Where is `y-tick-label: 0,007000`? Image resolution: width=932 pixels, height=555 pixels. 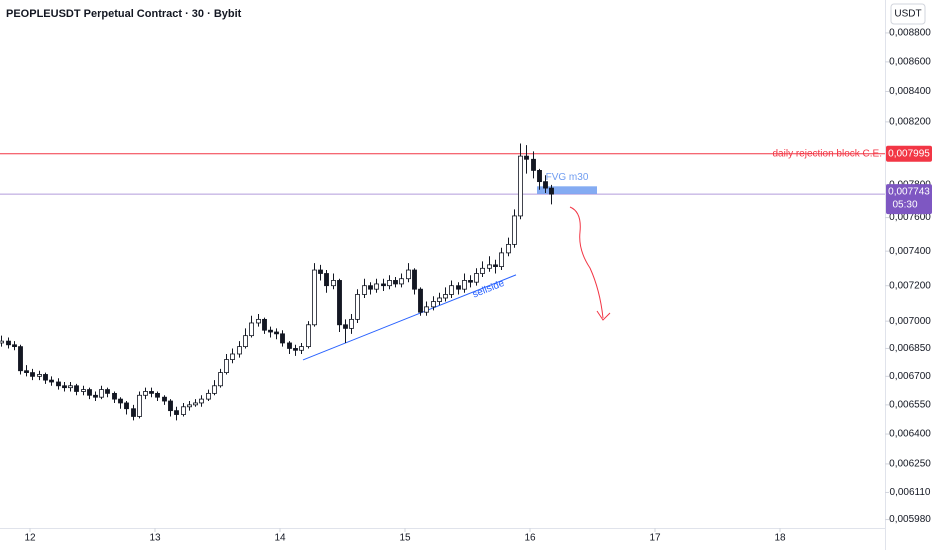
y-tick-label: 0,007000 is located at coordinates (910, 321).